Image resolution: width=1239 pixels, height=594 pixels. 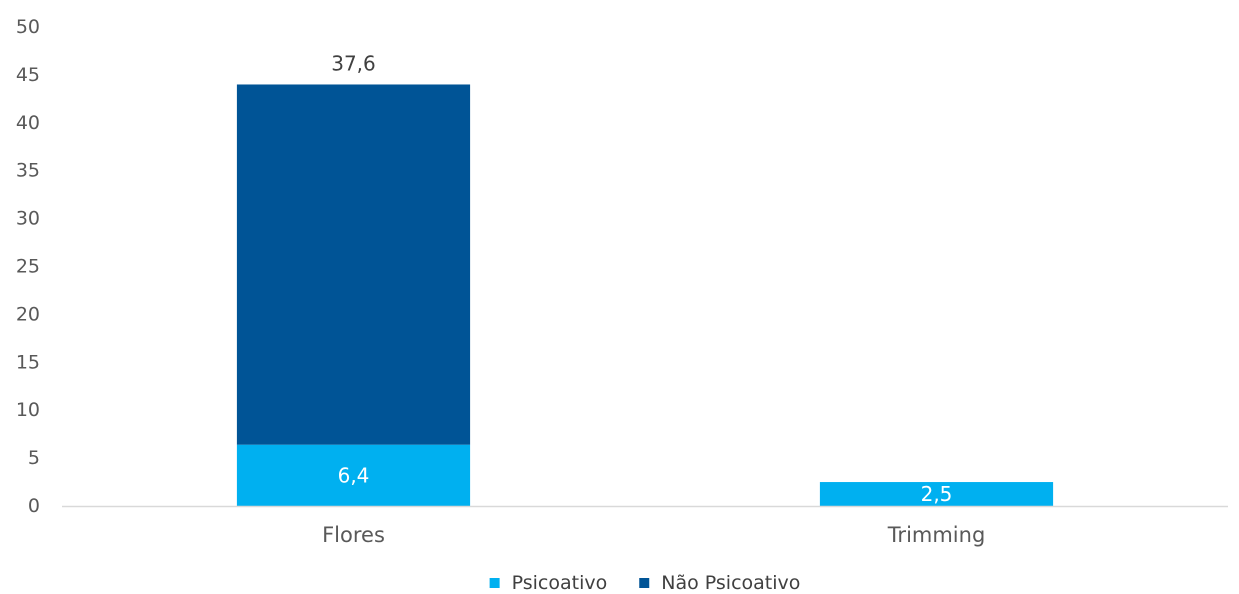 I want to click on y-tick-label: 25, so click(x=28, y=267).